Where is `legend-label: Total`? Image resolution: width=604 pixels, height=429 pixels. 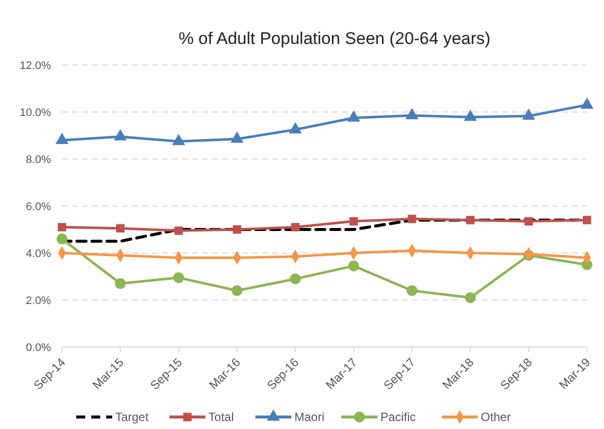
legend-label: Total is located at coordinates (221, 417).